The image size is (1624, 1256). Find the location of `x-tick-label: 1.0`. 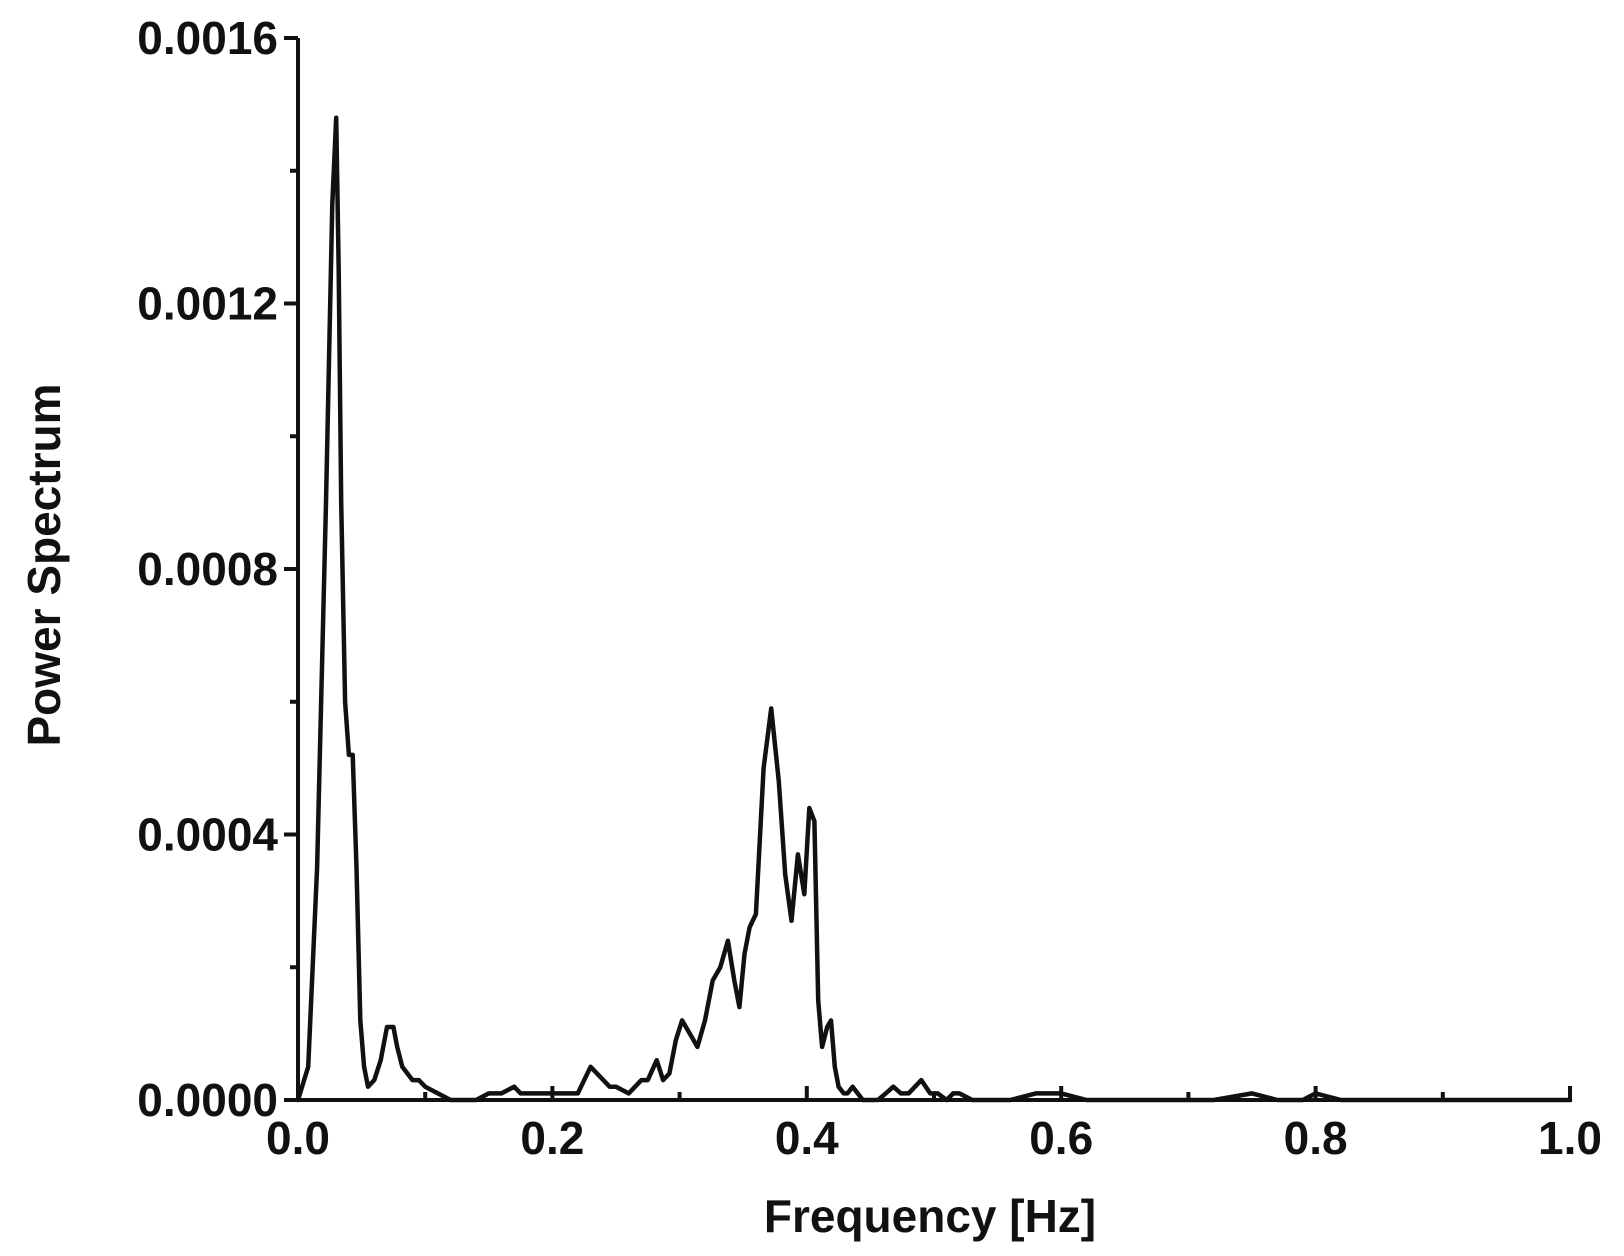

x-tick-label: 1.0 is located at coordinates (1570, 1138).